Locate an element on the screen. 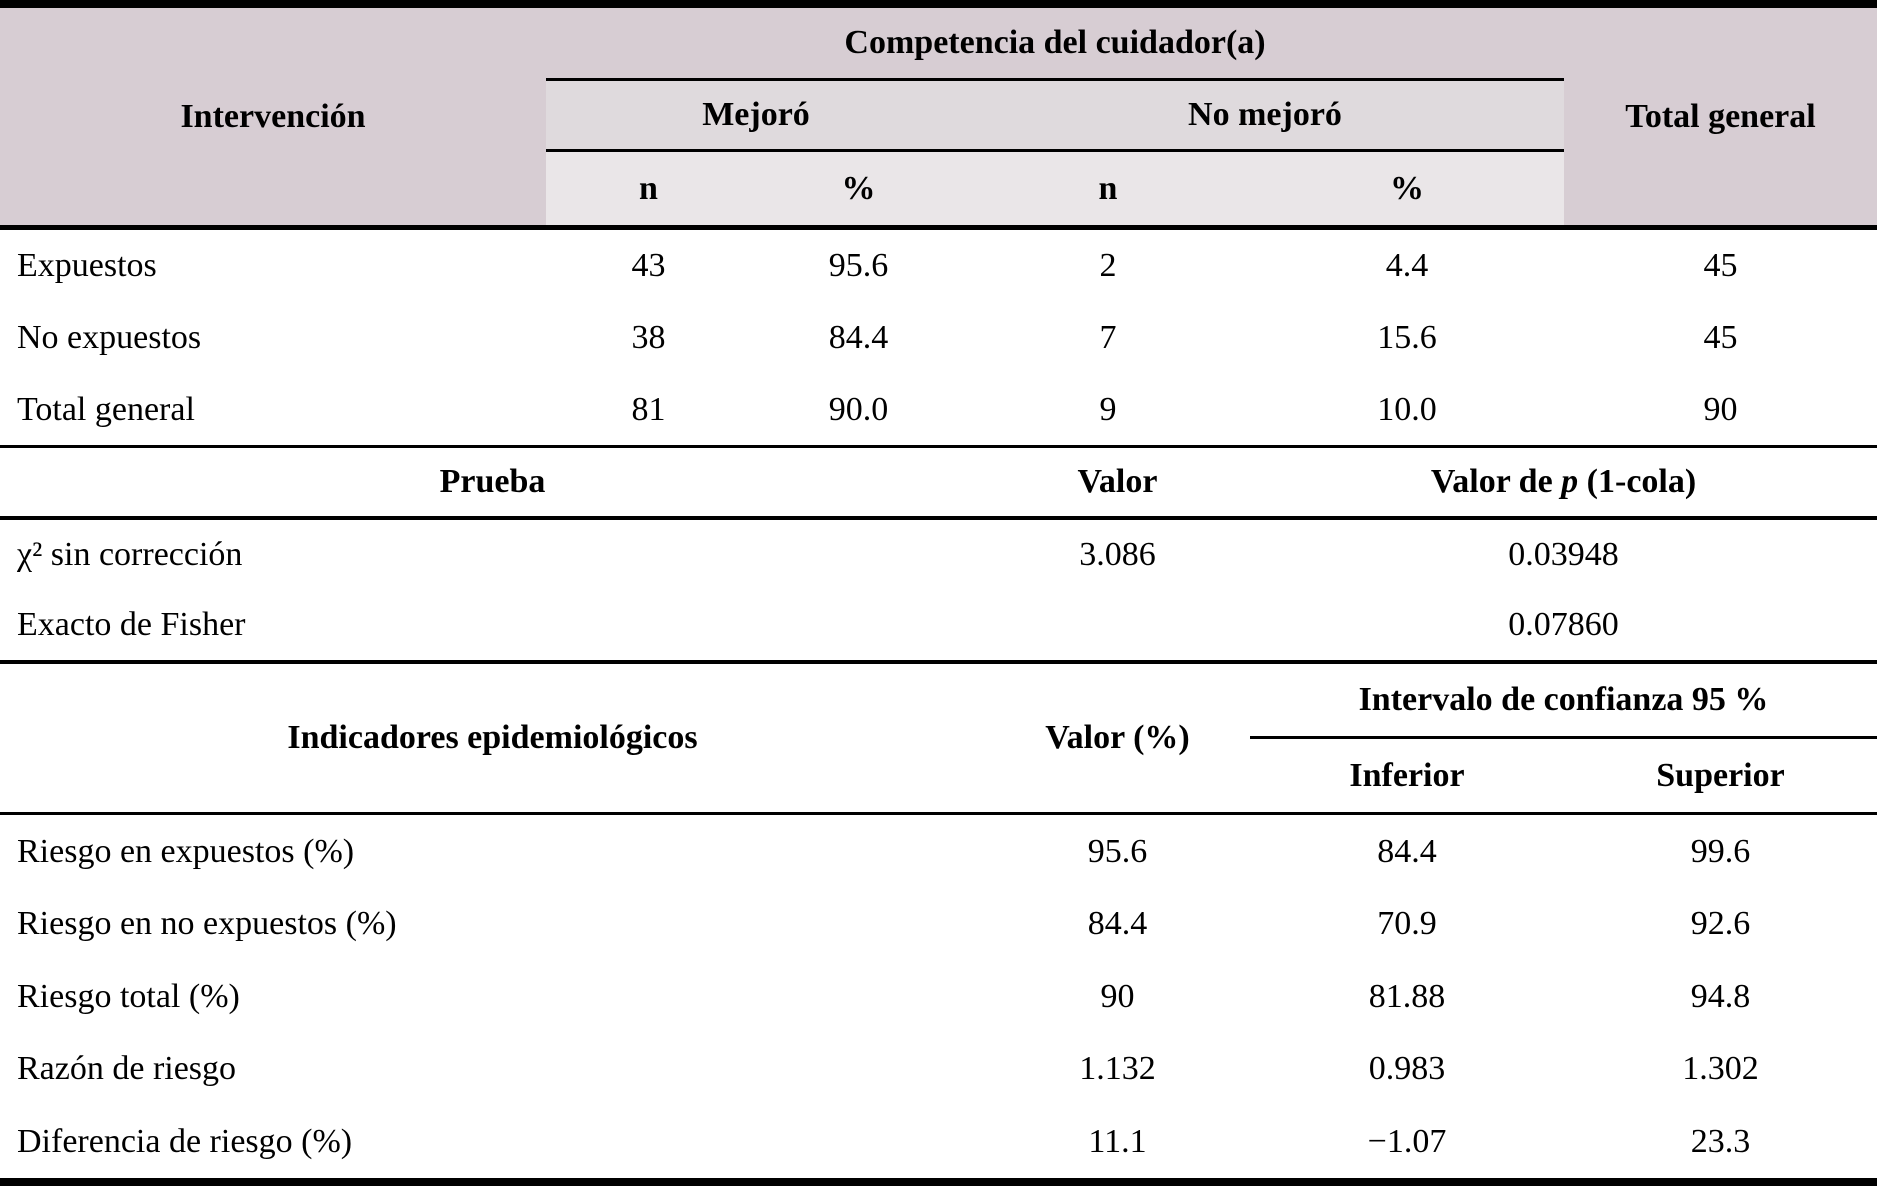 This screenshot has height=1186, width=1877. n-column-header-mejoro: n is located at coordinates (648, 188).